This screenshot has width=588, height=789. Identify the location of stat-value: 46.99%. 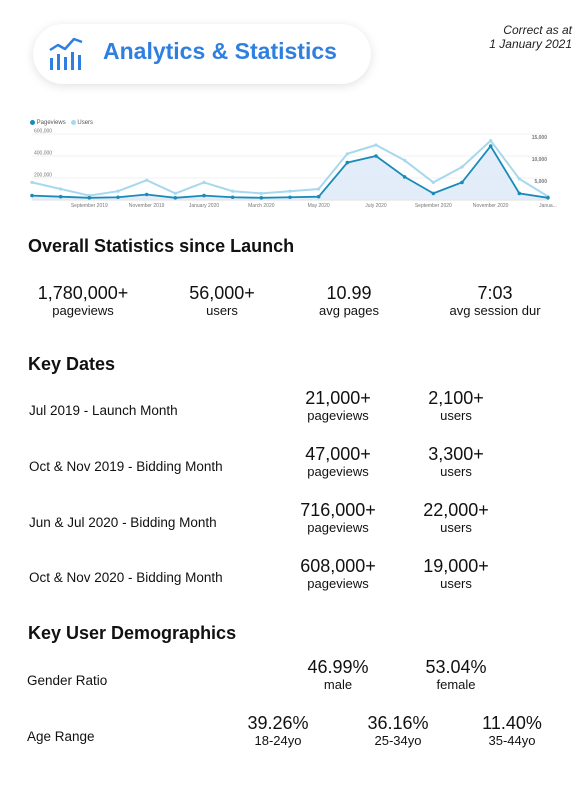
(338, 667).